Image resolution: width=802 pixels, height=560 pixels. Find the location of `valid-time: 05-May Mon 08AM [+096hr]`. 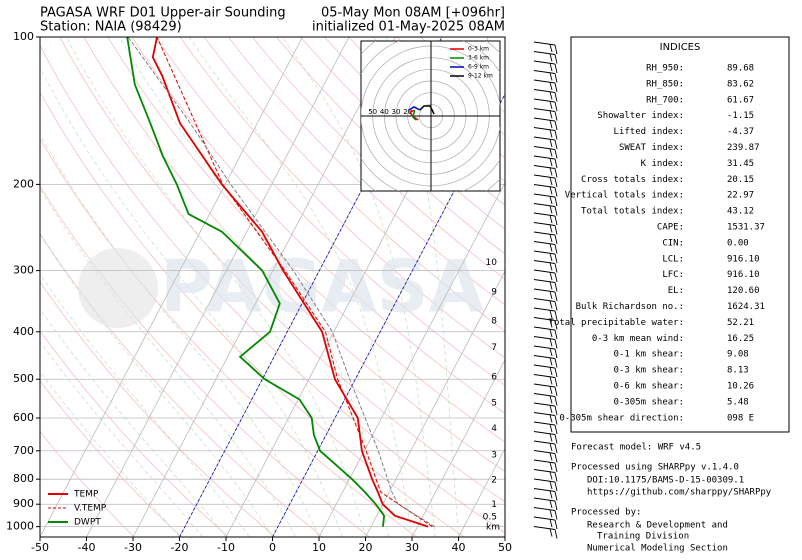

valid-time: 05-May Mon 08AM [+096hr] is located at coordinates (413, 13).